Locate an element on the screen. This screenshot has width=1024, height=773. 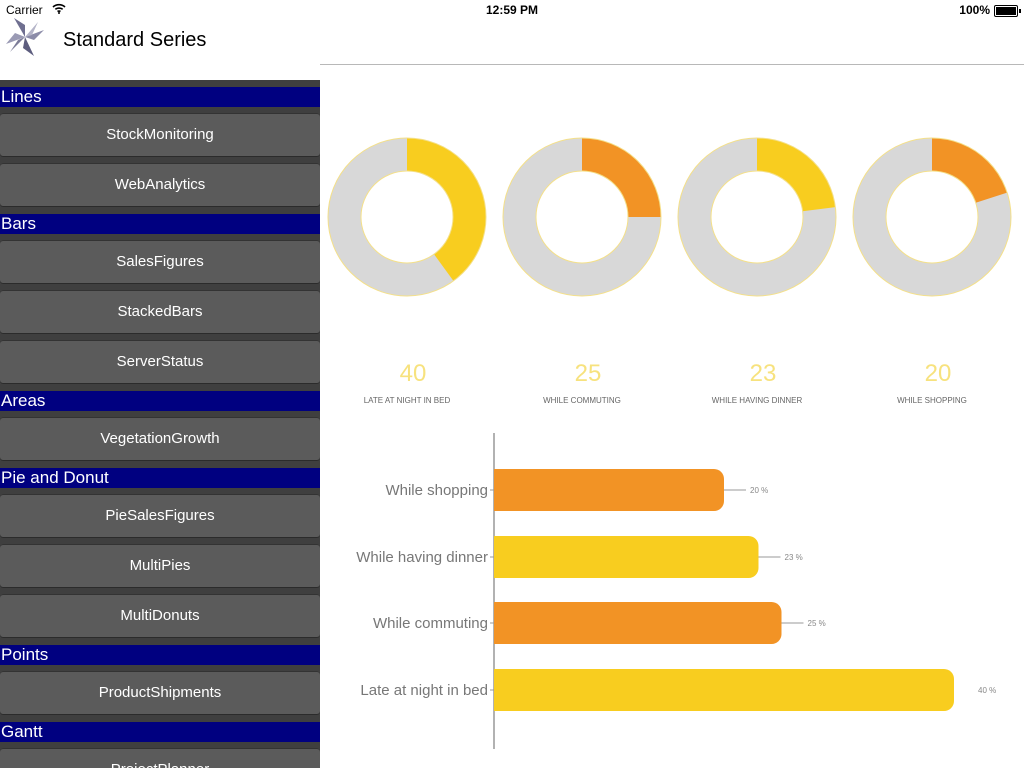
donut-category-label: WHILE SHOPPING is located at coordinates (932, 400).